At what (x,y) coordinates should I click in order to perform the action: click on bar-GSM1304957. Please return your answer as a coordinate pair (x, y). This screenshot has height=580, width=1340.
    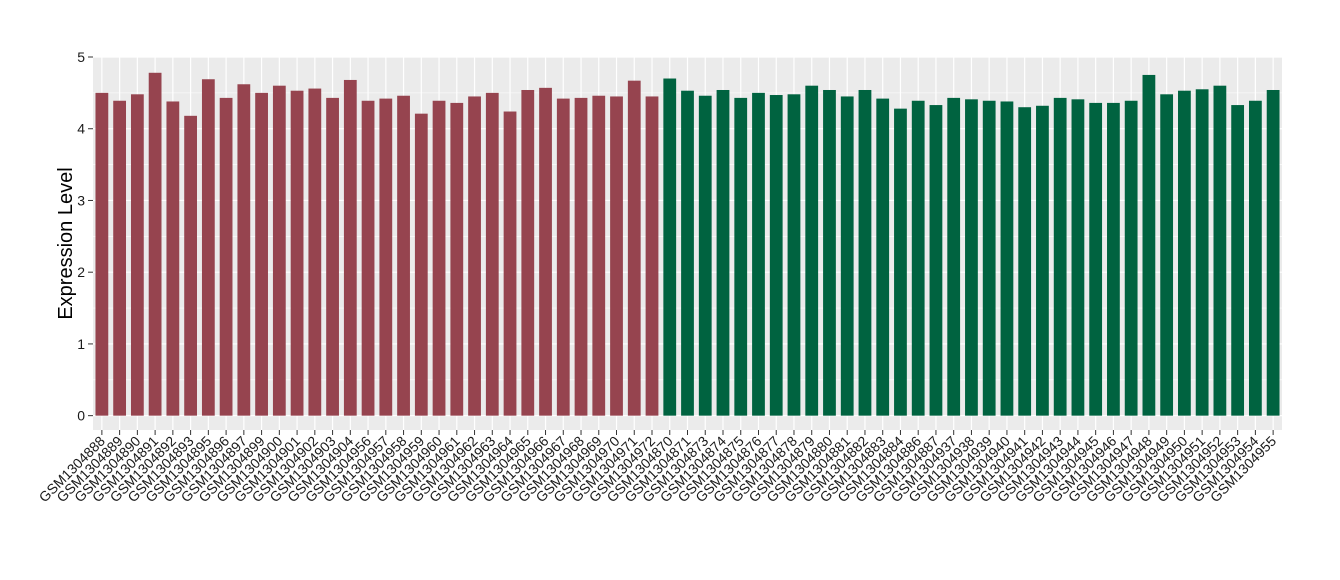
    Looking at the image, I should click on (386, 257).